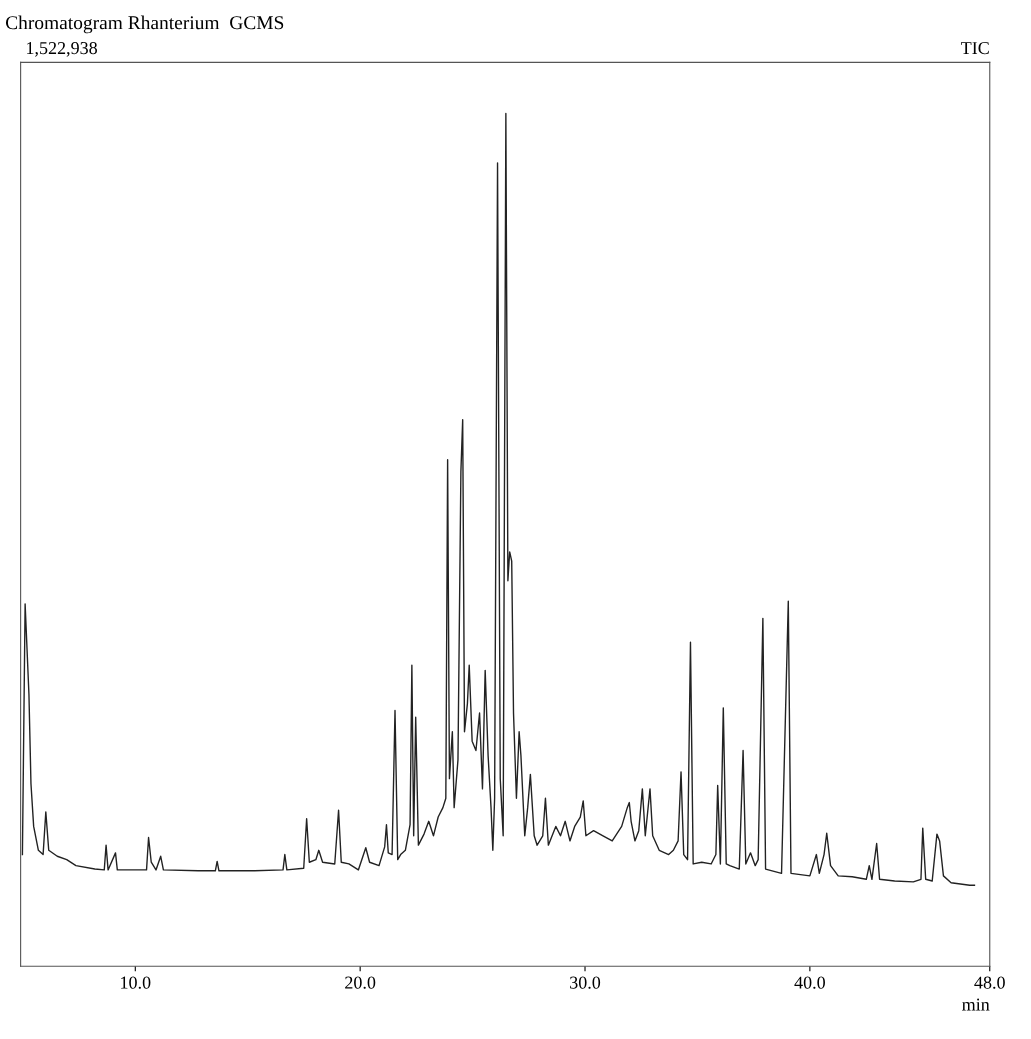  I want to click on x-tick-label: 48.0, so click(989, 982).